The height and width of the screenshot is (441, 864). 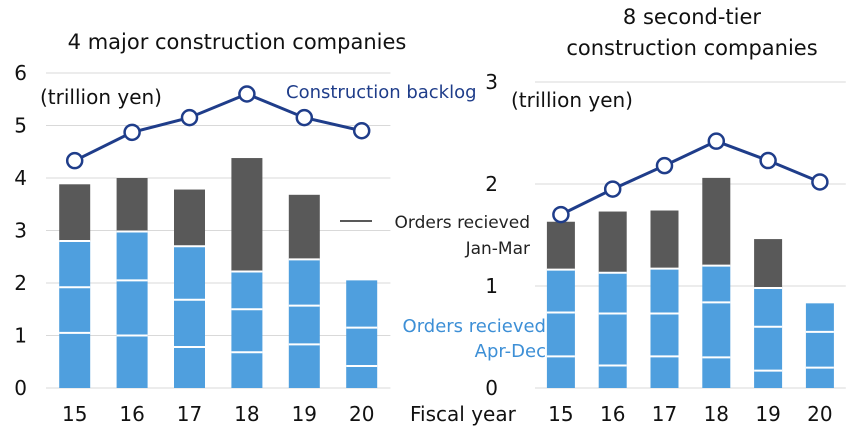 What do you see at coordinates (560, 414) in the screenshot?
I see `right-x-tick-label-15: 15` at bounding box center [560, 414].